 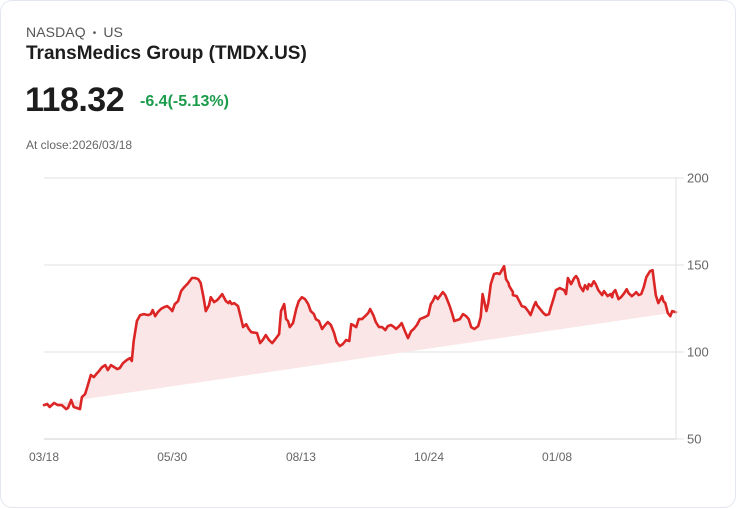 I want to click on x-tick-label: 01/08, so click(x=557, y=457).